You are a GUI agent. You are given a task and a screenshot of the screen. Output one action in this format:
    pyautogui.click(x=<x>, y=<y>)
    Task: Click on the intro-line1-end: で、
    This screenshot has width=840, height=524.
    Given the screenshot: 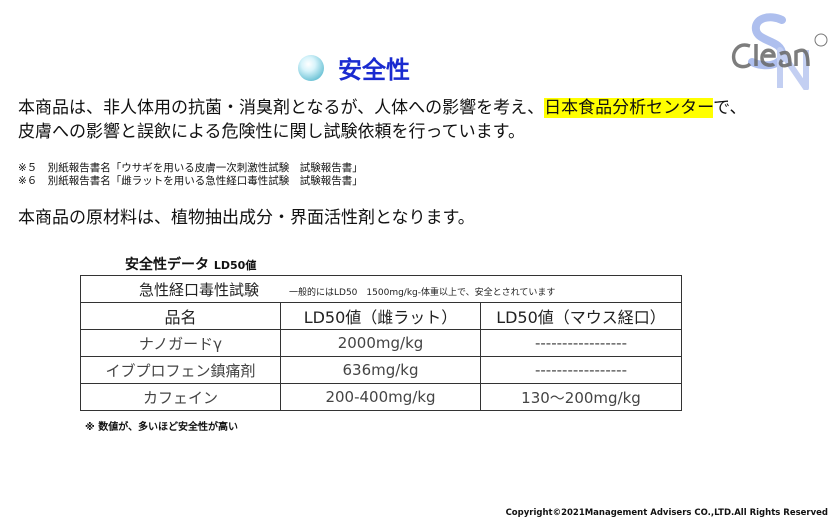 What is the action you would take?
    pyautogui.click(x=730, y=108)
    